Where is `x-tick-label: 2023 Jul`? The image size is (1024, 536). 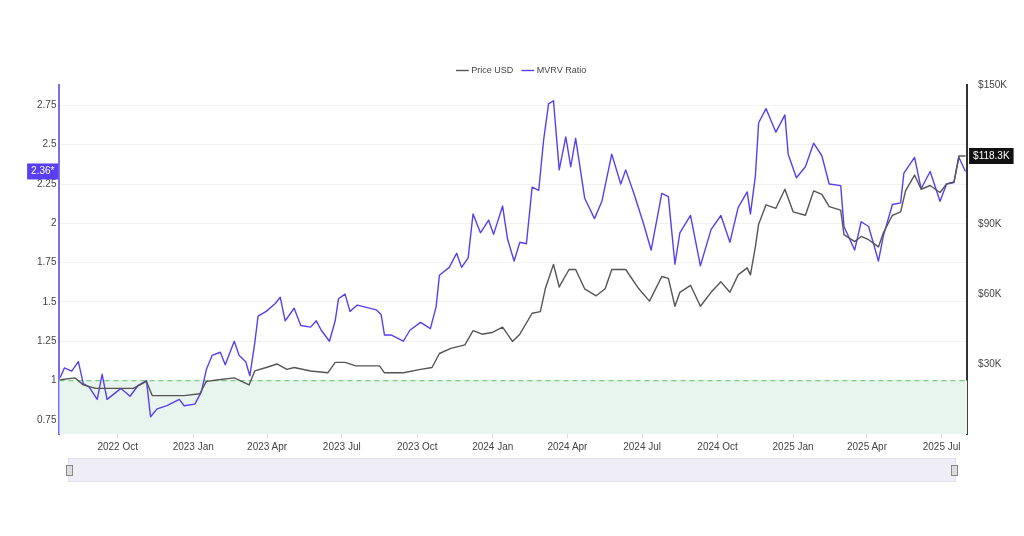
x-tick-label: 2023 Jul is located at coordinates (341, 446).